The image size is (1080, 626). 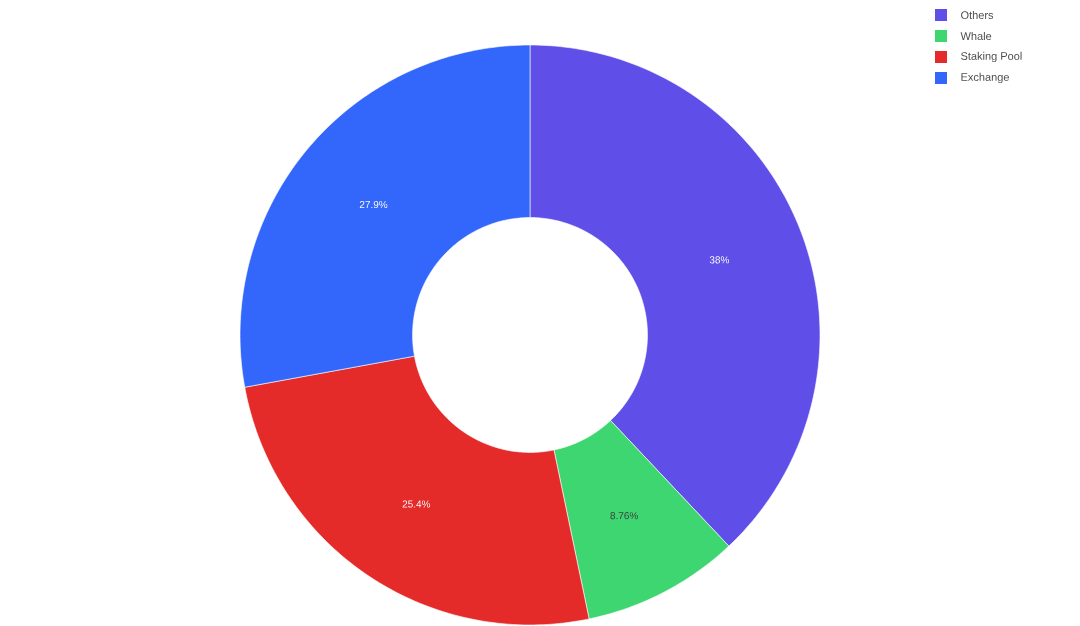 I want to click on data-label: 25.4%, so click(x=416, y=504).